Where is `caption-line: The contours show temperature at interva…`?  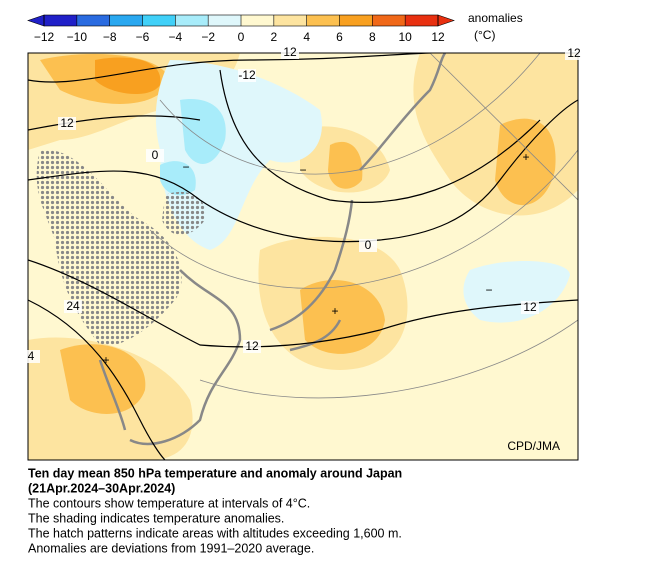 caption-line: The contours show temperature at interva… is located at coordinates (169, 503).